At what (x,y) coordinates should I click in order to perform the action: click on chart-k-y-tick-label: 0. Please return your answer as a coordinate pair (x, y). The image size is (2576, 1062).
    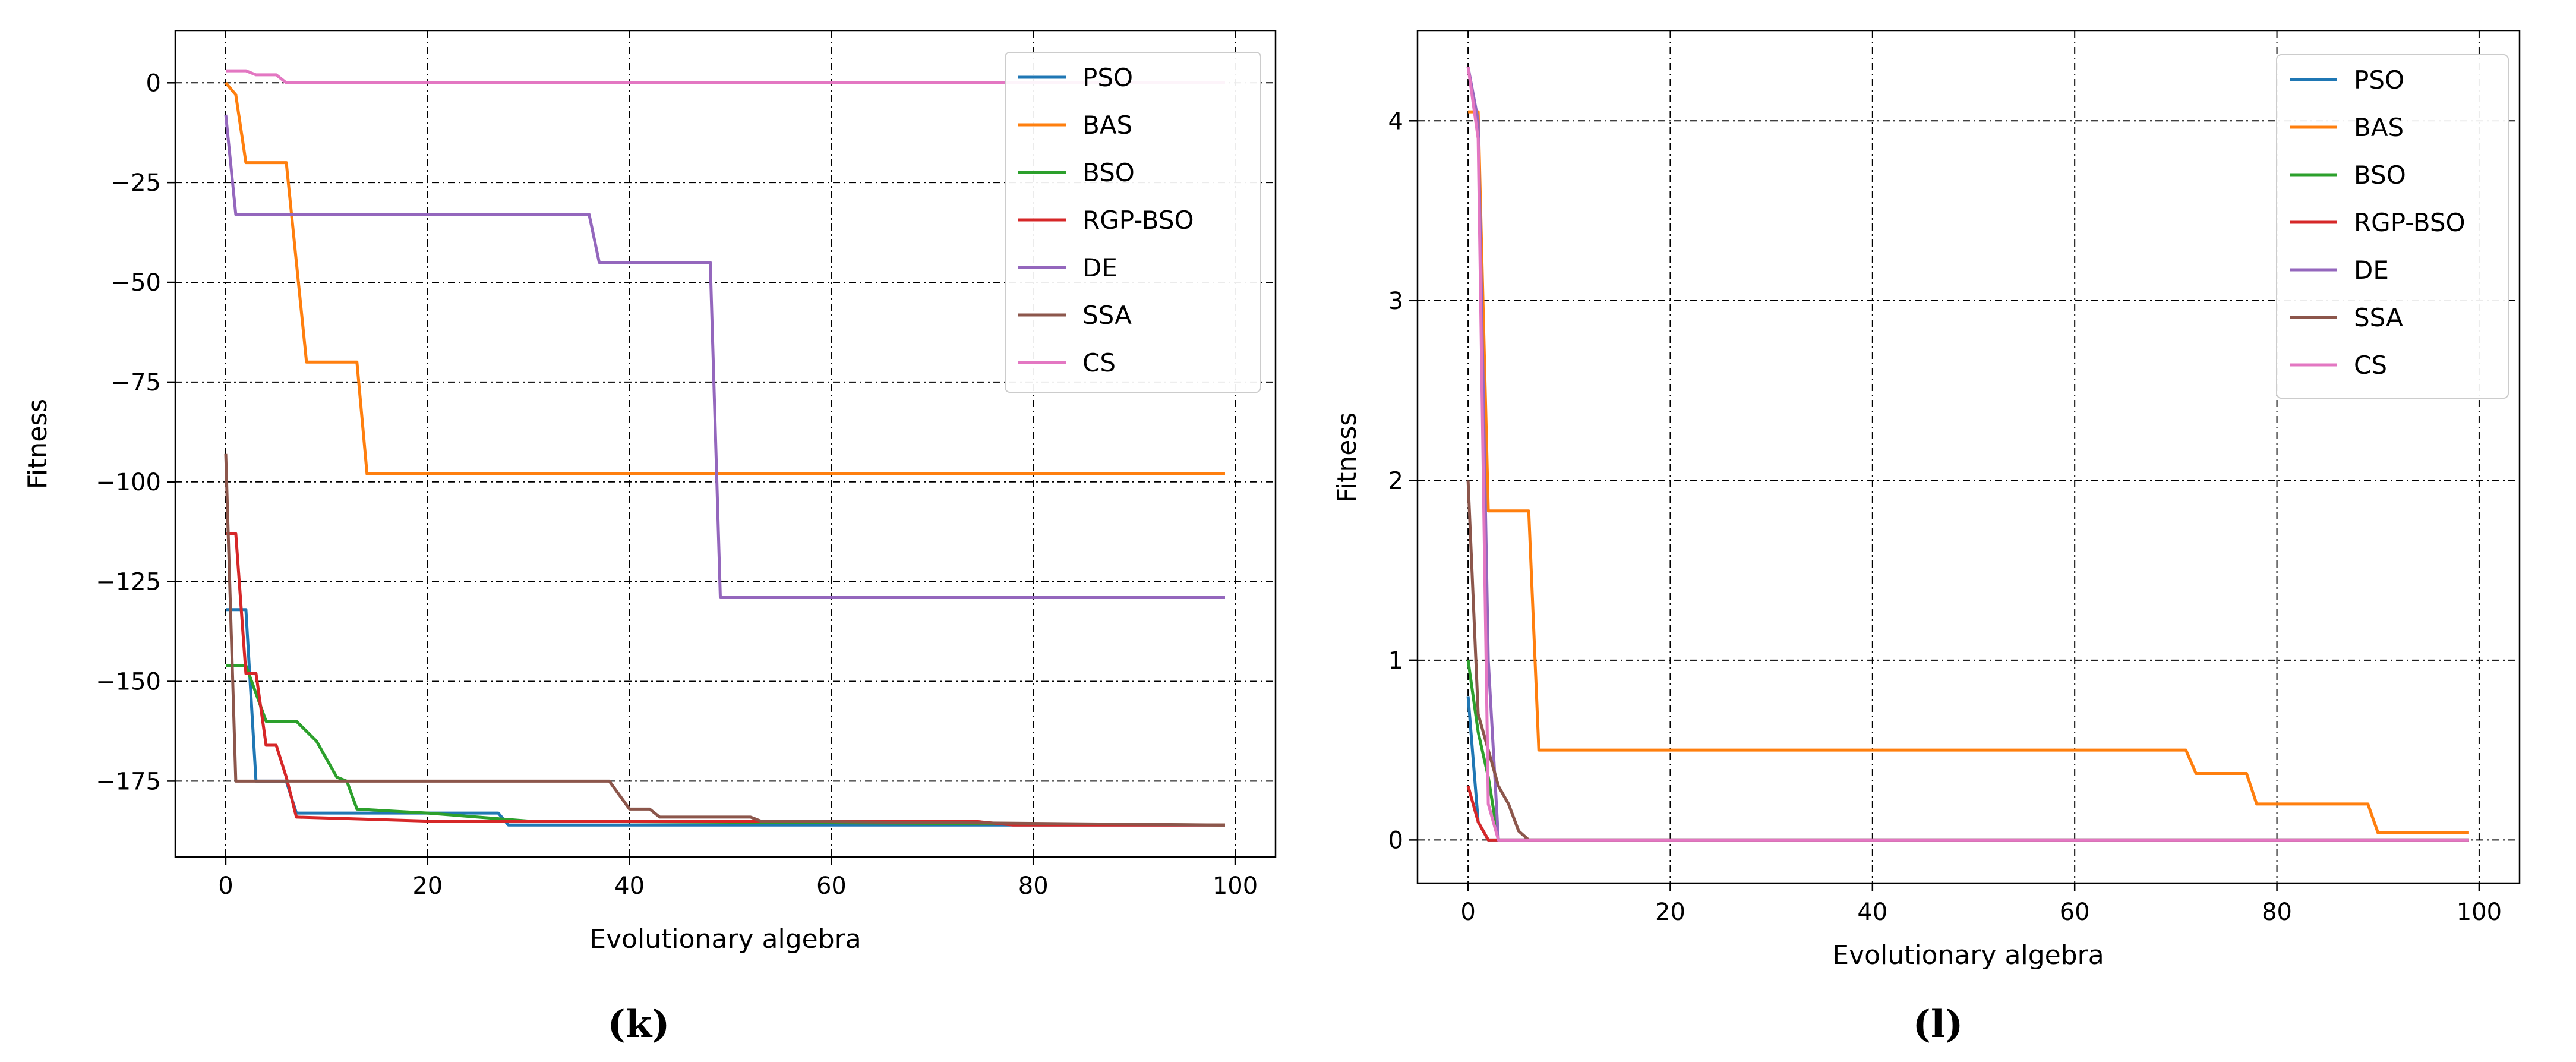
    Looking at the image, I should click on (153, 83).